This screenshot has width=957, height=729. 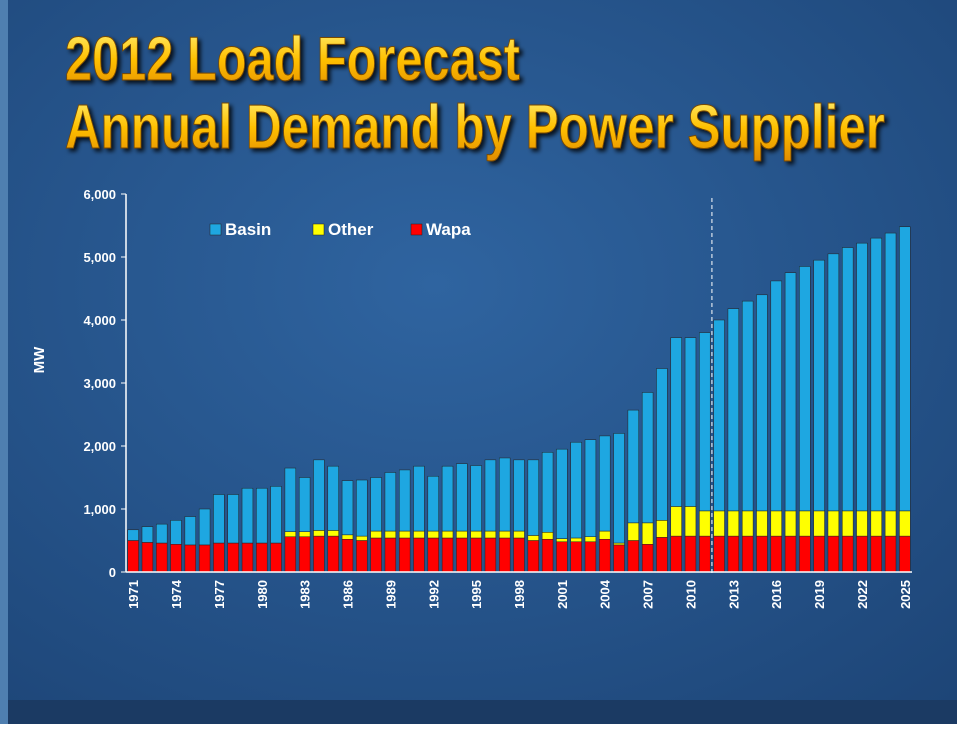 I want to click on legend-label: Other, so click(x=351, y=229).